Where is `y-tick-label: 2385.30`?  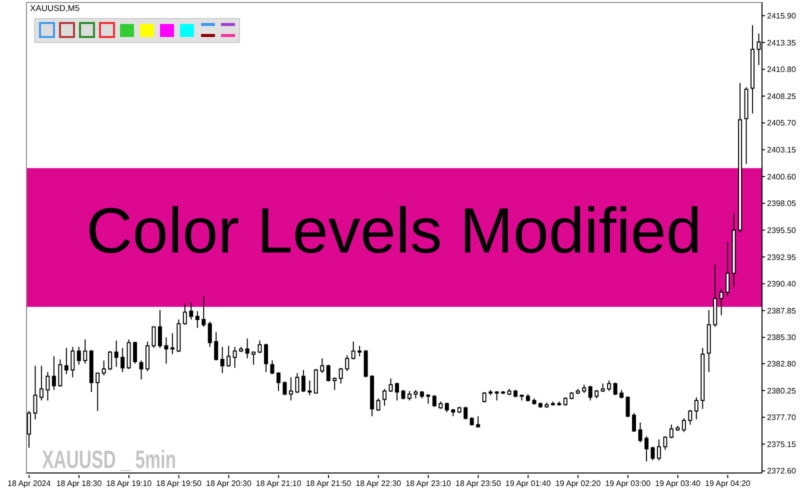
y-tick-label: 2385.30 is located at coordinates (781, 337).